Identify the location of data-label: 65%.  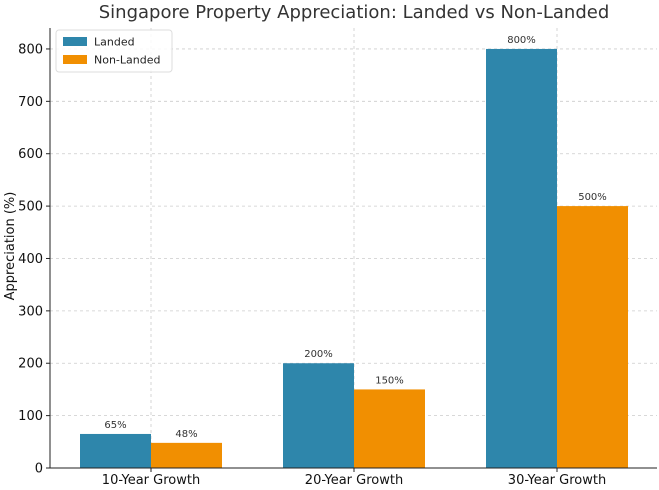
(115, 425).